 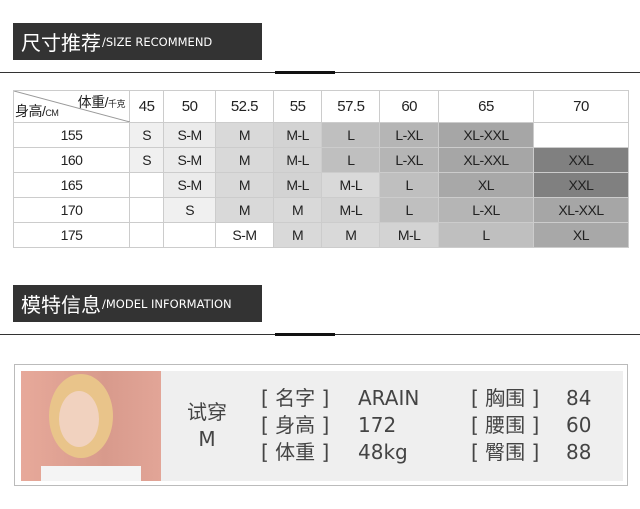 What do you see at coordinates (61, 305) in the screenshot?
I see `section-title-cn: 模特信息` at bounding box center [61, 305].